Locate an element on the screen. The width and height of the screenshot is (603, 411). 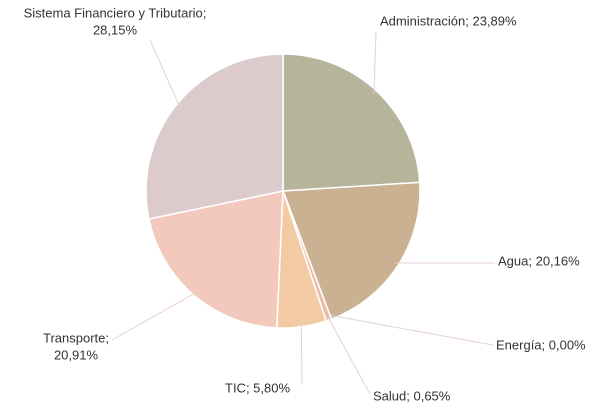
slice-label: Transporte; is located at coordinates (76, 337).